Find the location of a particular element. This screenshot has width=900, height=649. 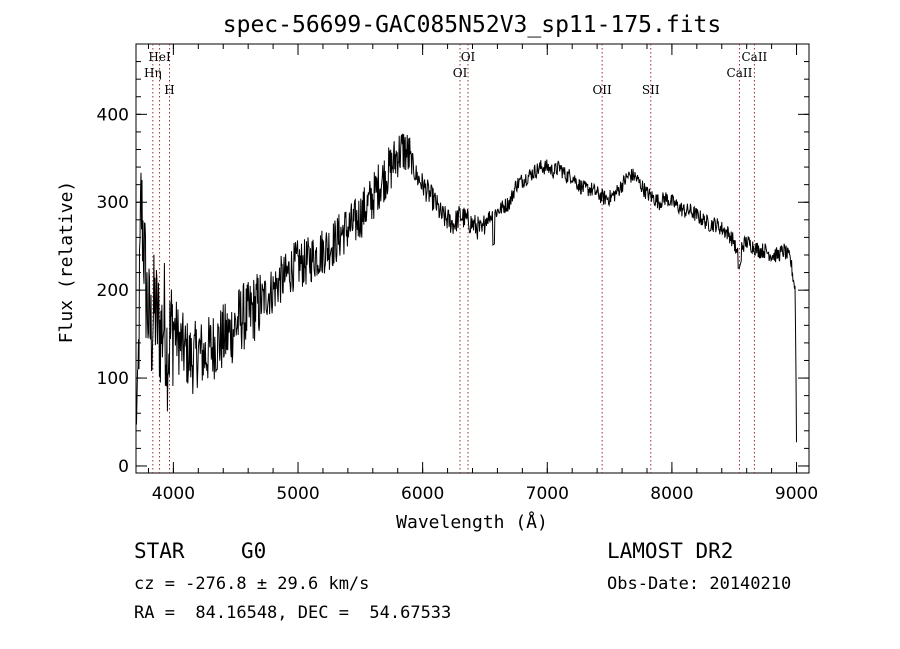

line-label: Hη is located at coordinates (153, 73).